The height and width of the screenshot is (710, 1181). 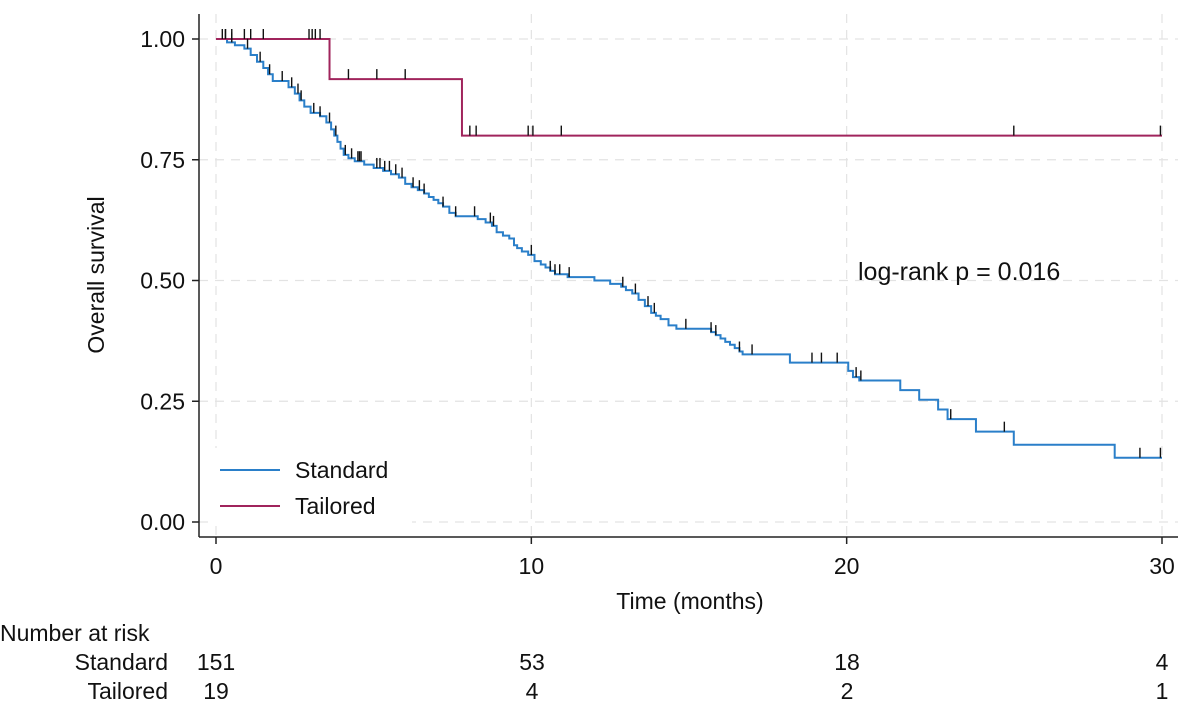 I want to click on legend-background, so click(x=312, y=486).